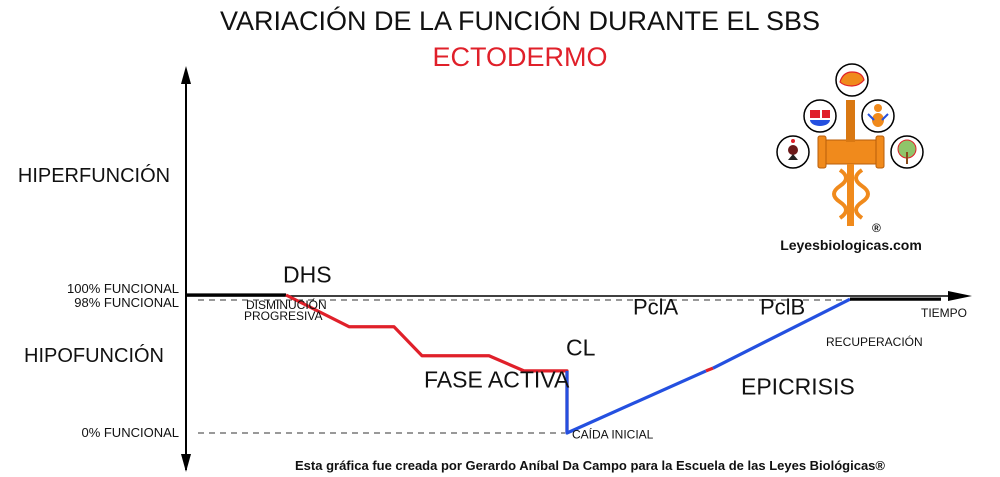  What do you see at coordinates (283, 316) in the screenshot?
I see `annotation-2: PROGRESIVA` at bounding box center [283, 316].